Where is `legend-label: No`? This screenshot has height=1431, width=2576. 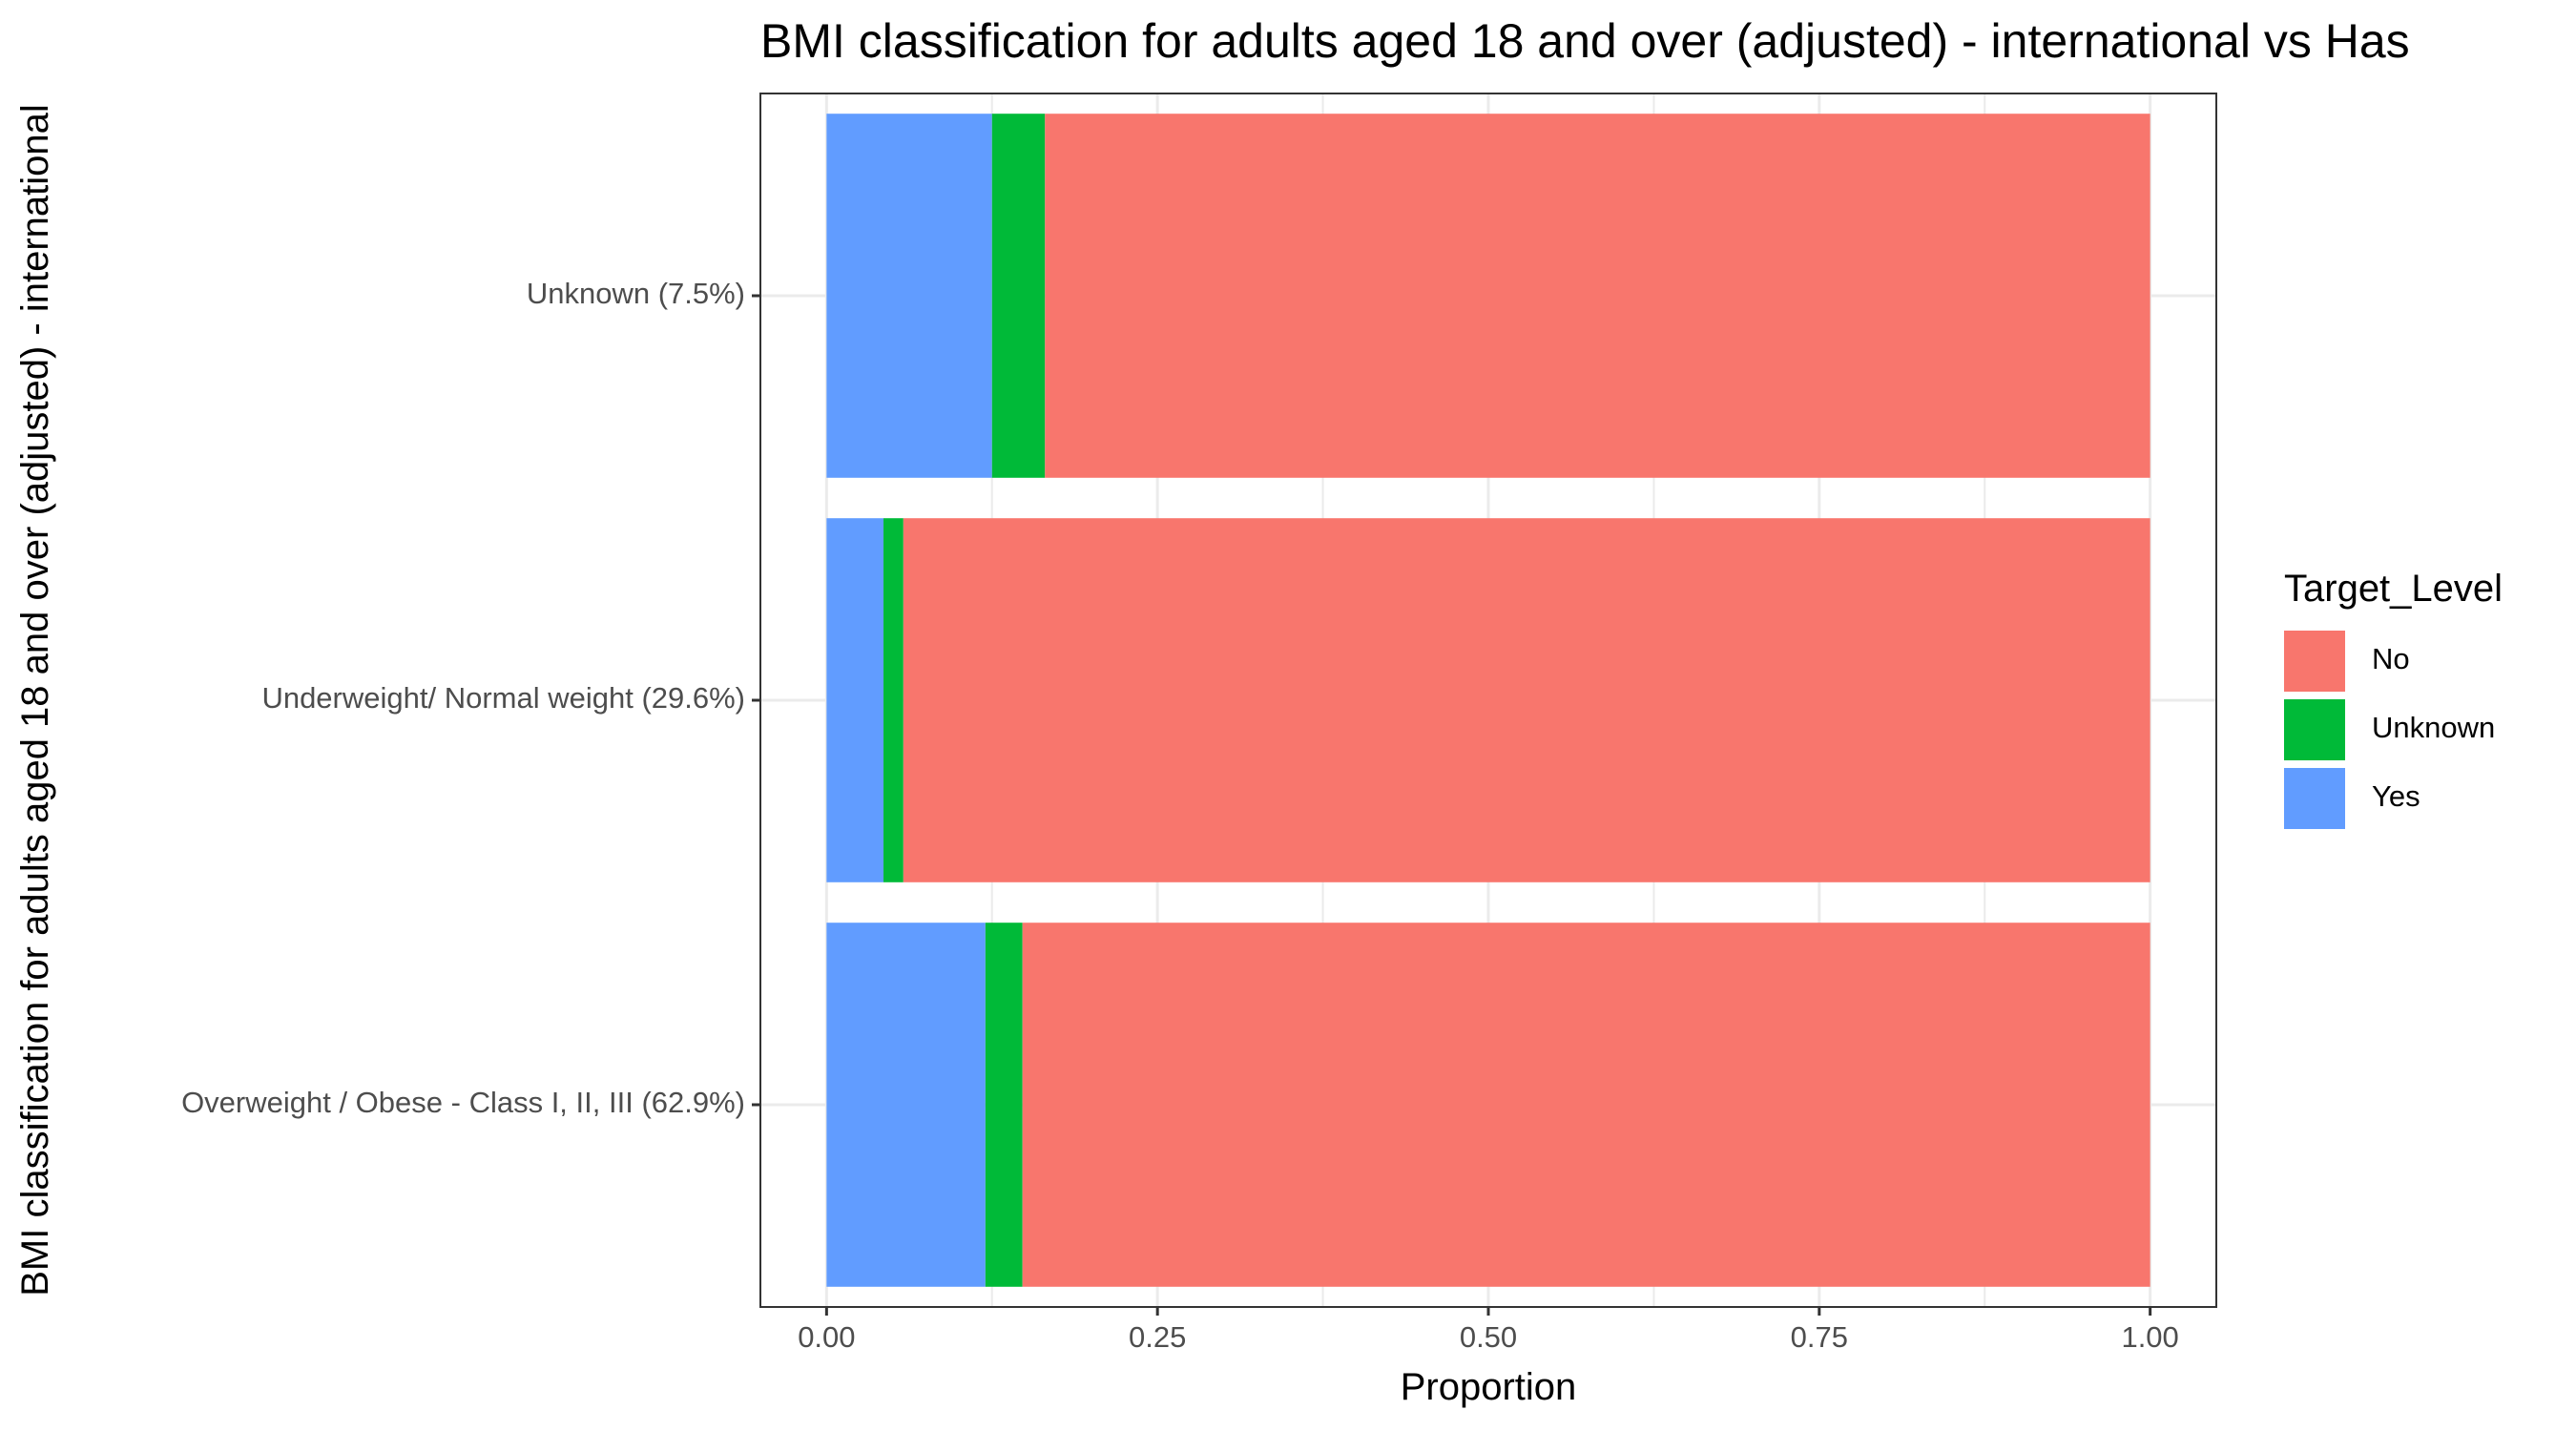 legend-label: No is located at coordinates (2391, 658).